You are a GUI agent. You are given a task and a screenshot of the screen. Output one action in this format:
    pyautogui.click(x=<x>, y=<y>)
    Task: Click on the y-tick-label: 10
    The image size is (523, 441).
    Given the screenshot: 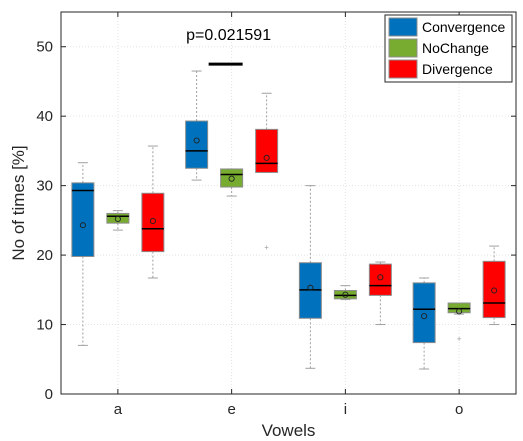 What is the action you would take?
    pyautogui.click(x=44, y=325)
    